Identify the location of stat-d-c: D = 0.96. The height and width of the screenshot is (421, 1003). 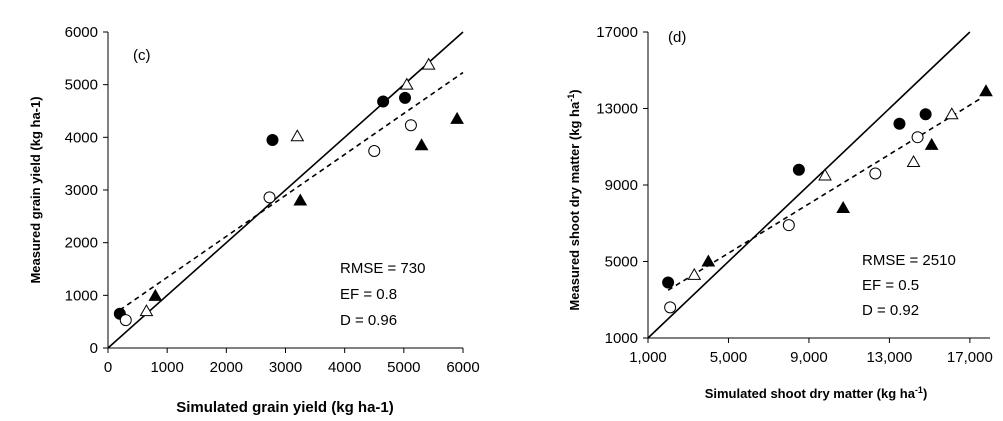
(368, 320).